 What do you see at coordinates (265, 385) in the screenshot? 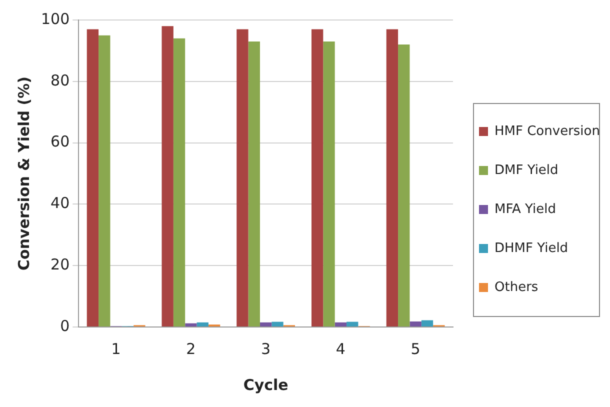
I see `x-axis-title: Cycle` at bounding box center [265, 385].